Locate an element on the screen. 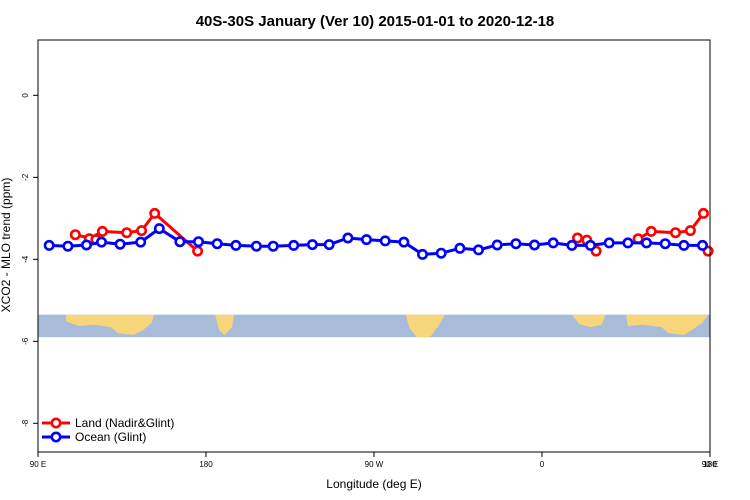 This screenshot has width=750, height=500. legend: Land (Nadir&Glint) Ocean (Glint) is located at coordinates (108, 430).